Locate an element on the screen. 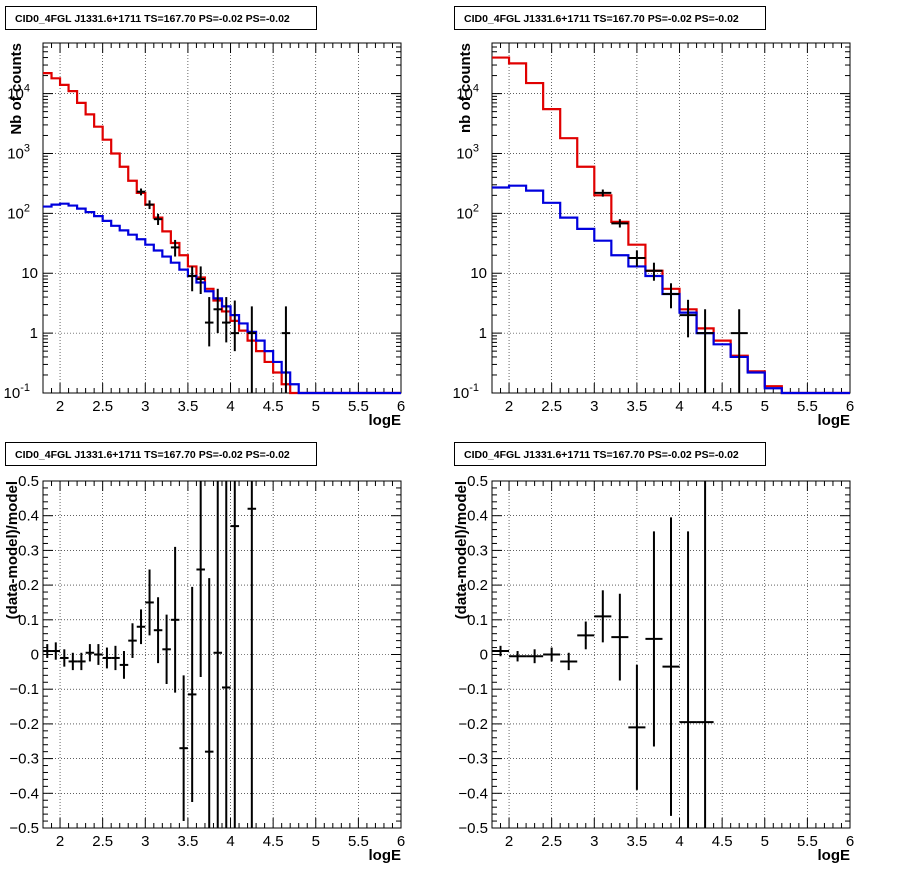  model-background-line is located at coordinates (222, 298).